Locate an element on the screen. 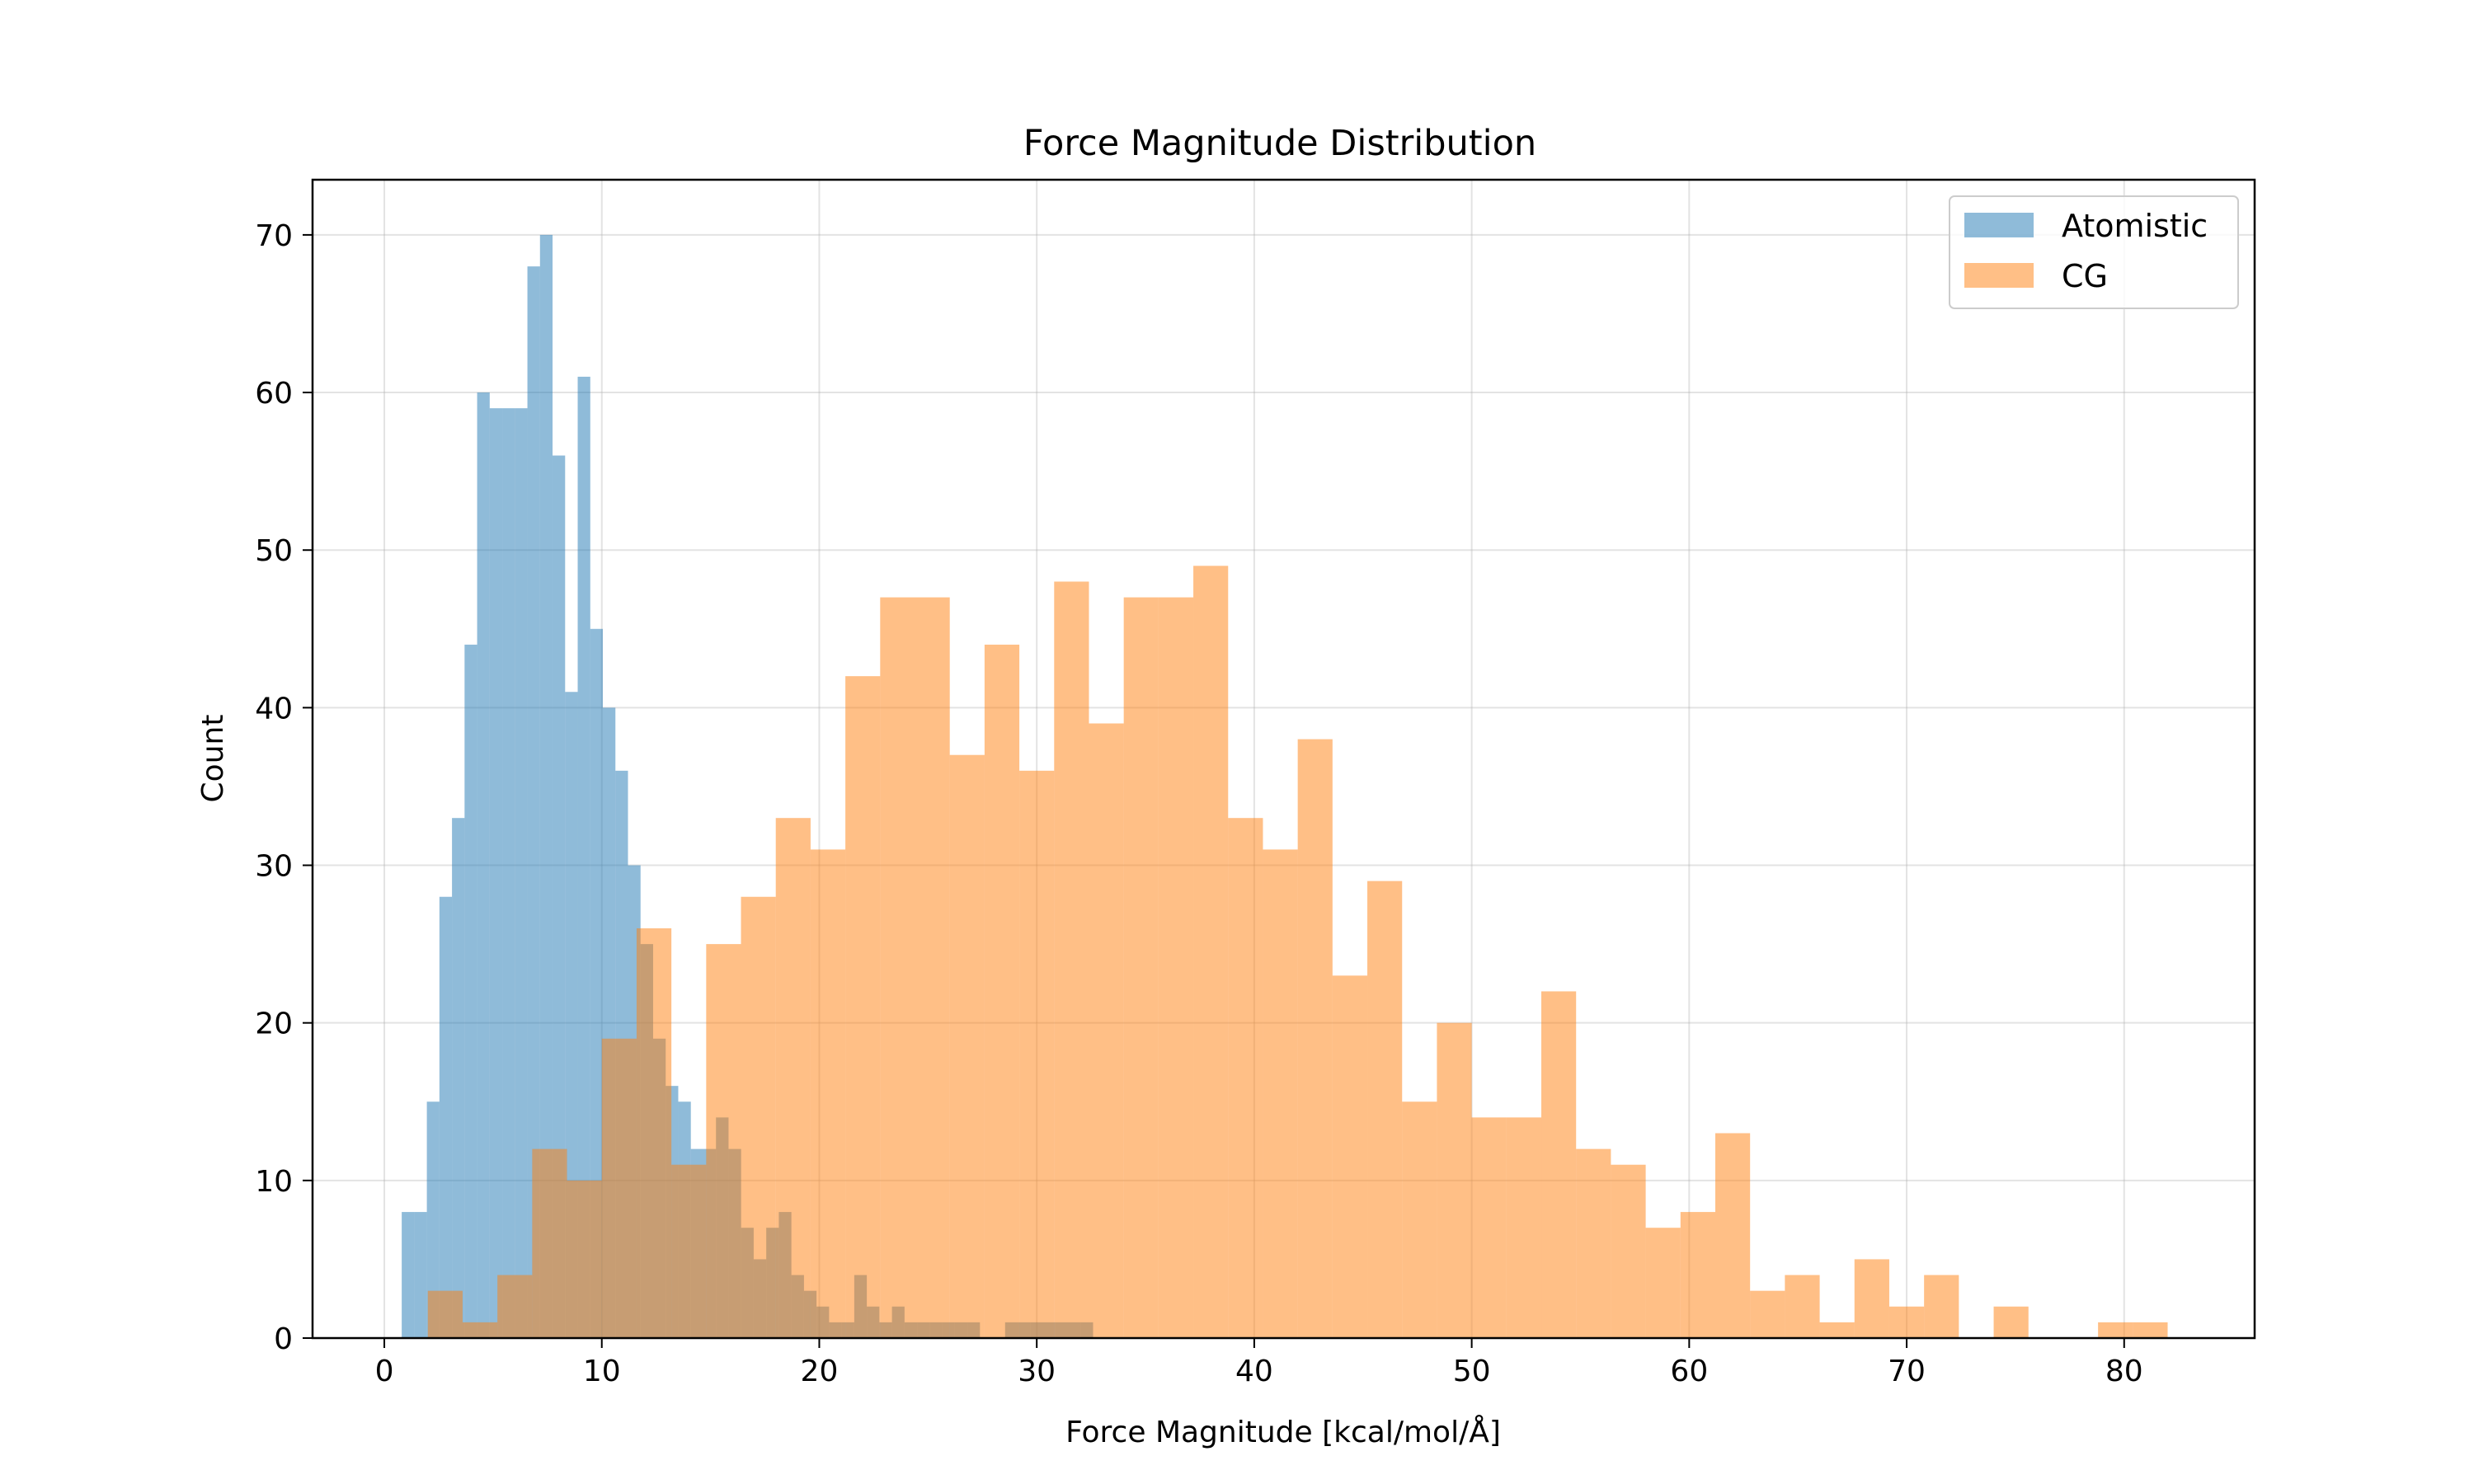 The image size is (2474, 1484). x-axis-ticks: 0 10 20 30 40 50 60 70 80 is located at coordinates (1259, 1363).